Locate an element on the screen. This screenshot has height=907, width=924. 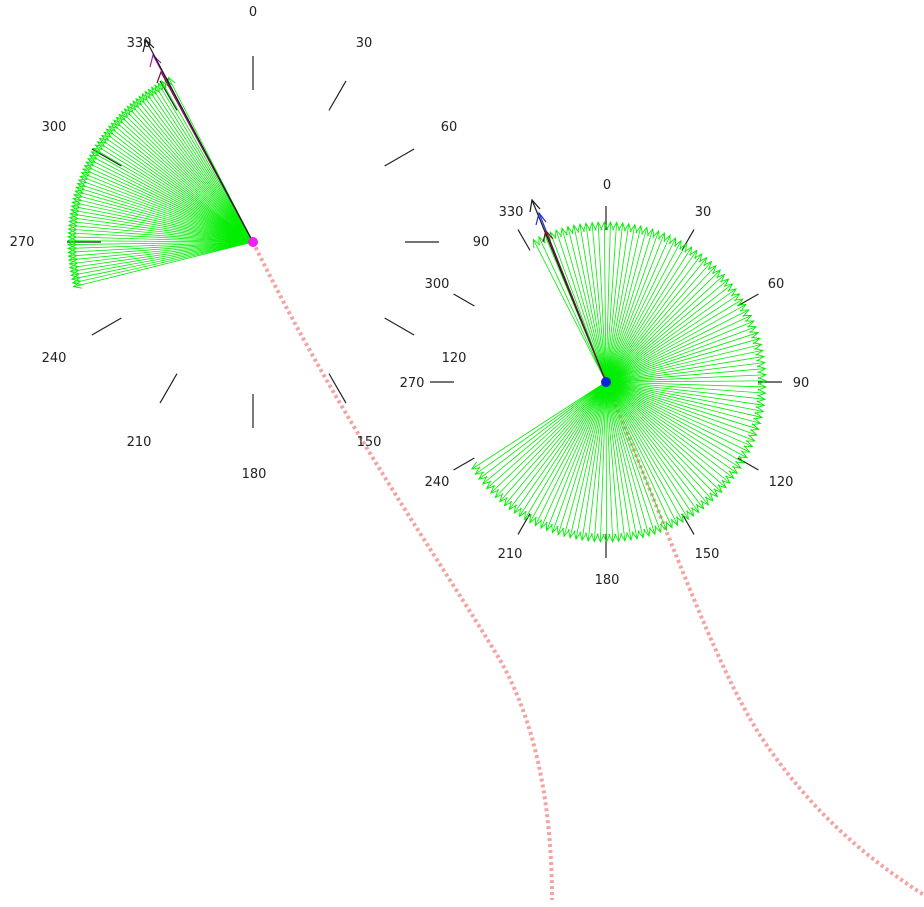
right-label-150: 150 is located at coordinates (707, 554).